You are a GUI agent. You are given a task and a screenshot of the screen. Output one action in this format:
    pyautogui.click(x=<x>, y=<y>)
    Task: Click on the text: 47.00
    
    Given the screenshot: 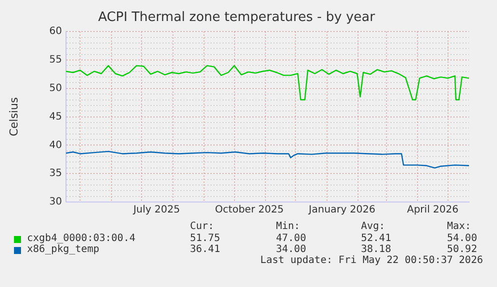 What is the action you would take?
    pyautogui.click(x=291, y=238)
    